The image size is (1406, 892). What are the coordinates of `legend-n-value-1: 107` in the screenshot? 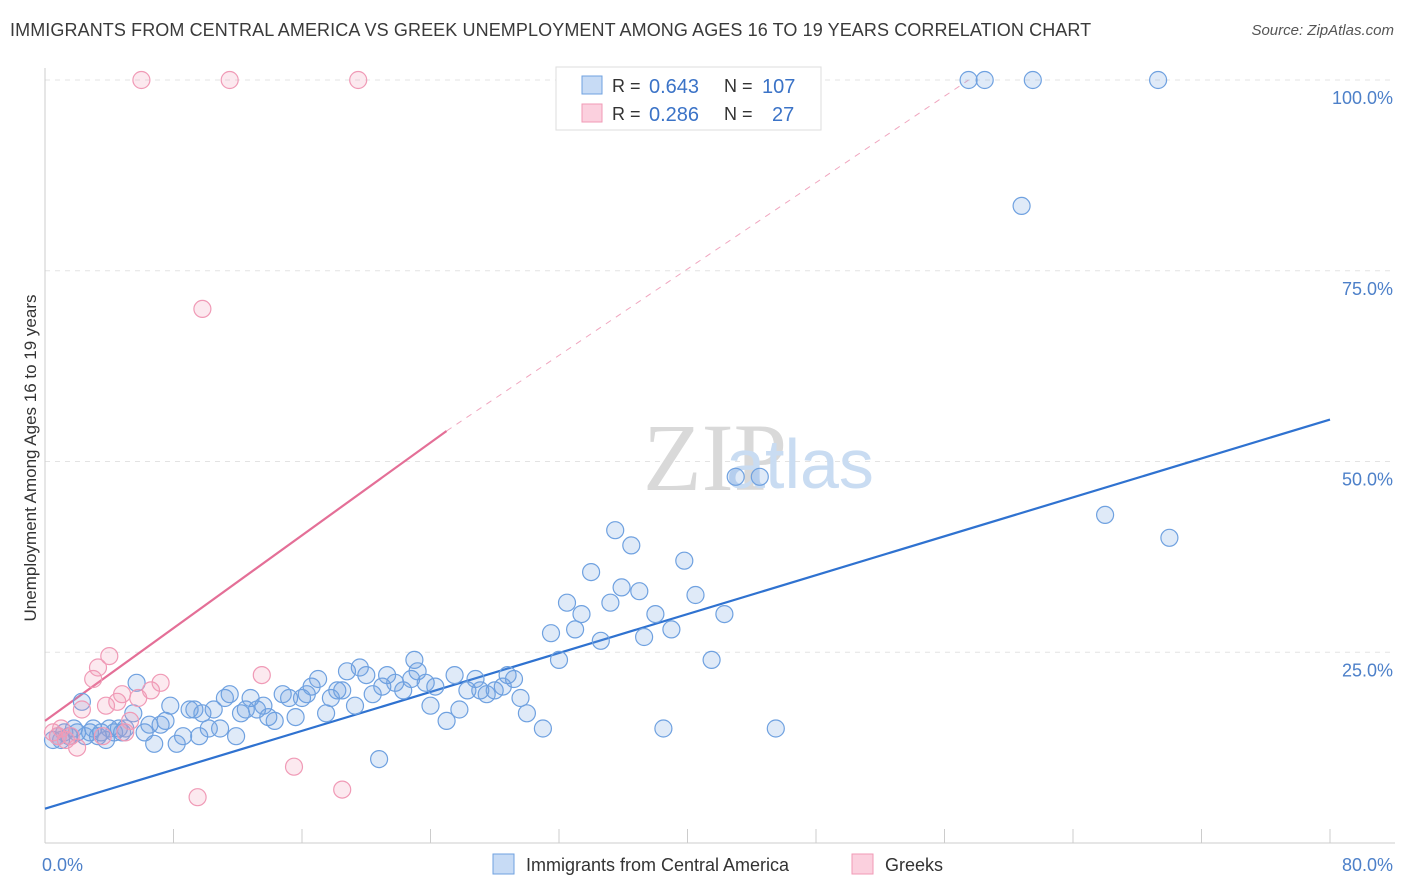 It's located at (778, 87).